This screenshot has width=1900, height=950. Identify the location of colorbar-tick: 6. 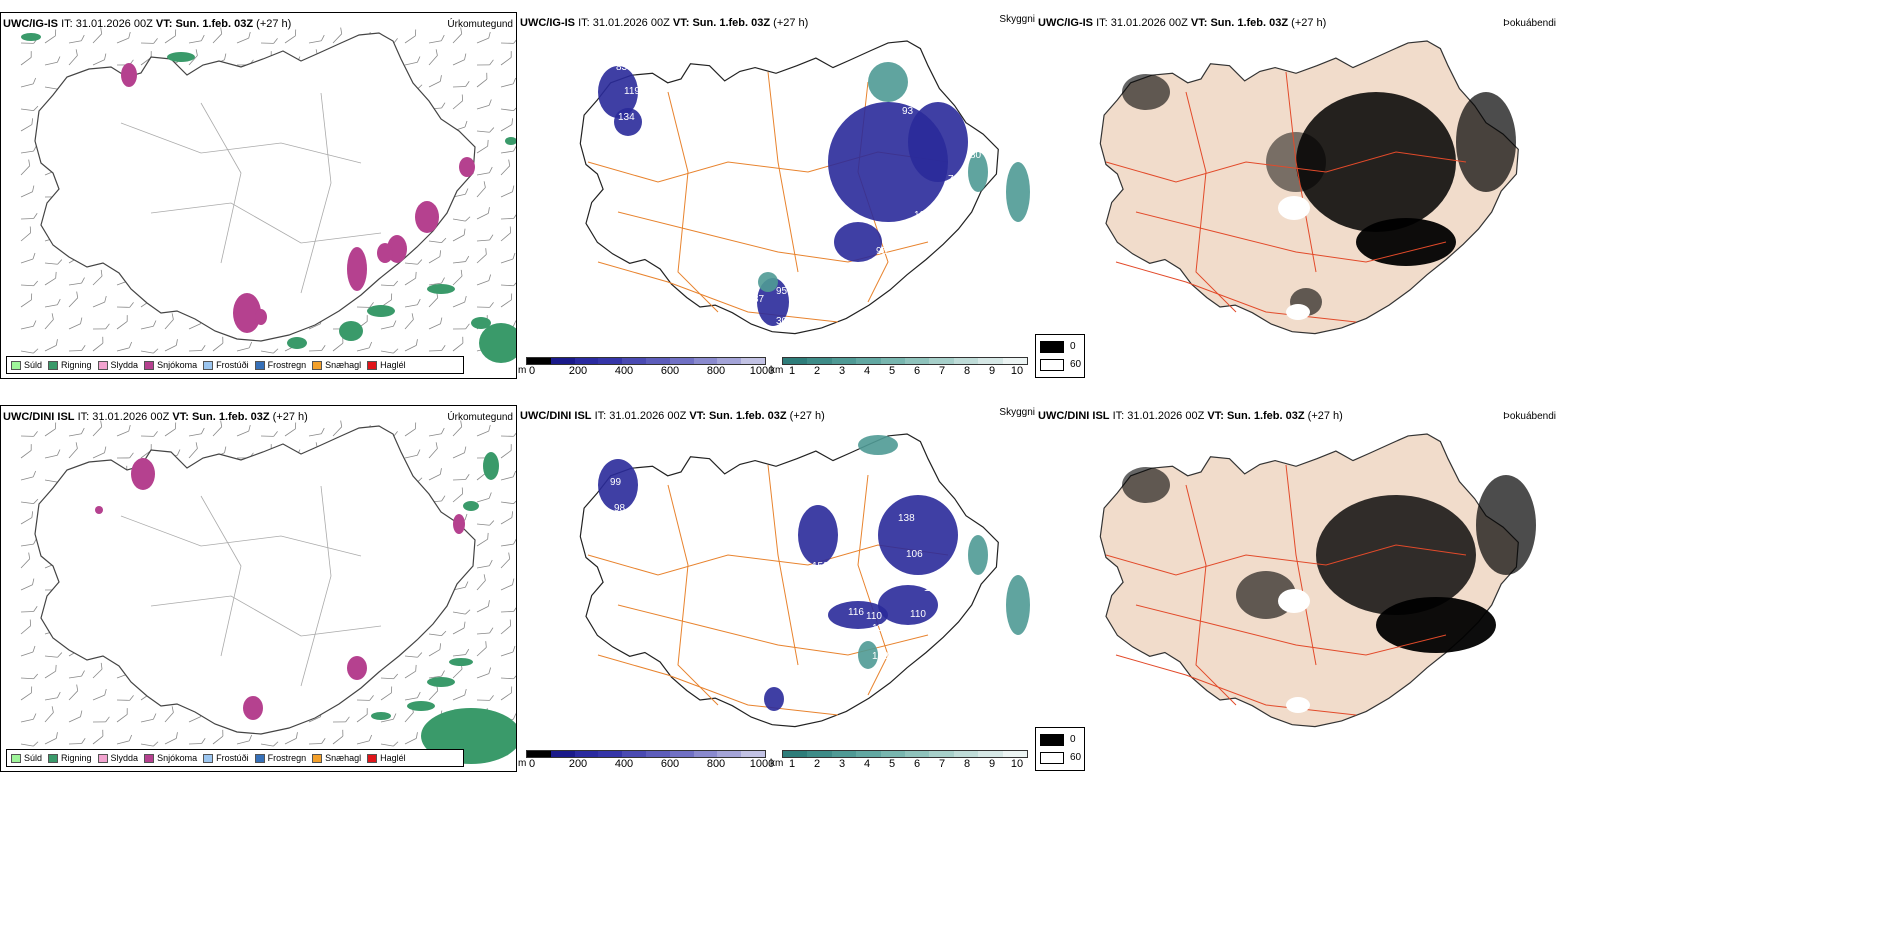
(917, 371).